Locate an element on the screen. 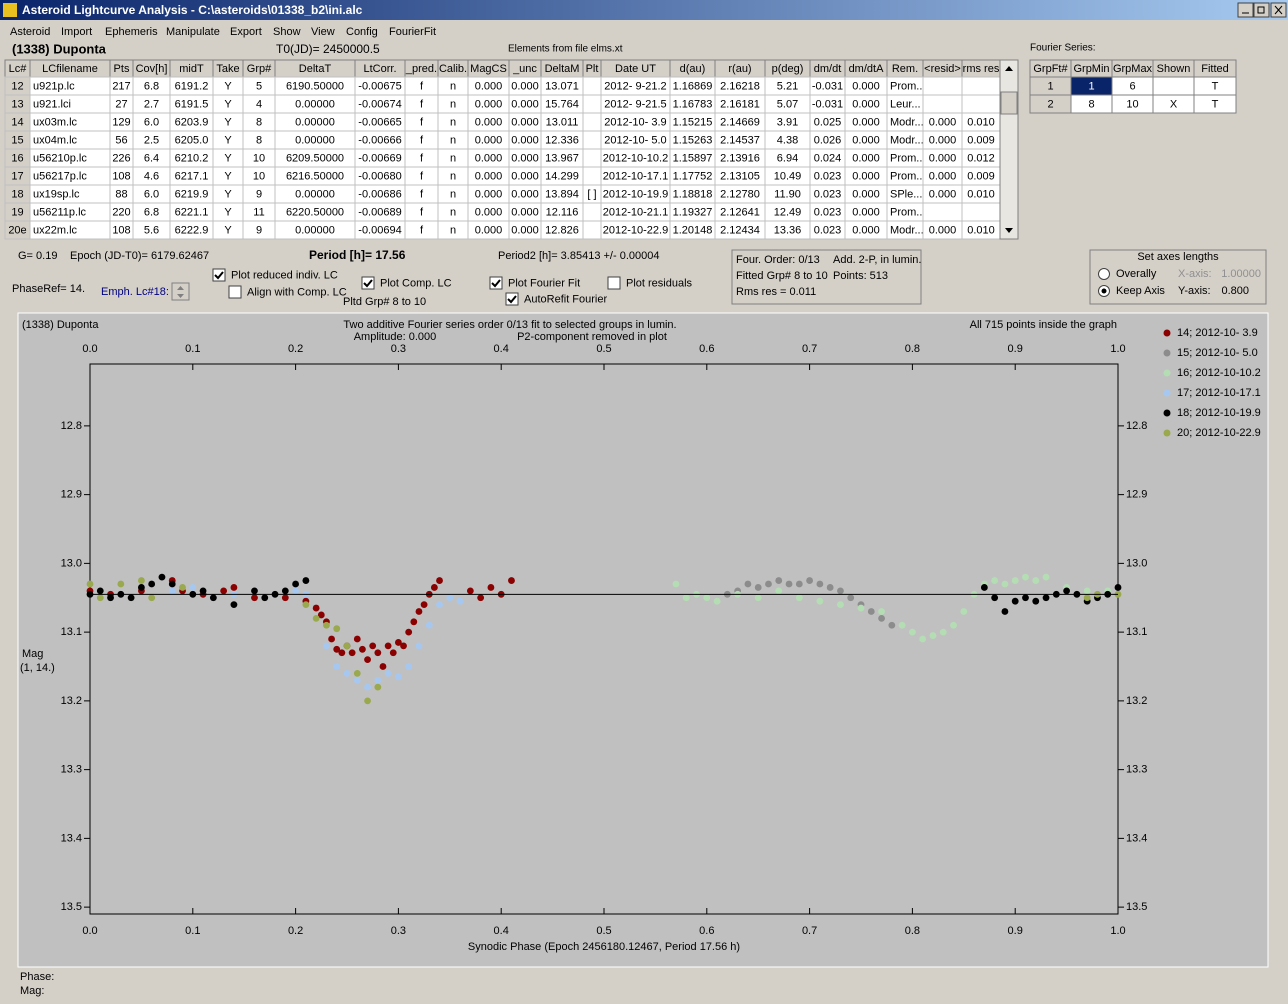 This screenshot has width=1288, height=1004. menu-item: Manipulate is located at coordinates (193, 32).